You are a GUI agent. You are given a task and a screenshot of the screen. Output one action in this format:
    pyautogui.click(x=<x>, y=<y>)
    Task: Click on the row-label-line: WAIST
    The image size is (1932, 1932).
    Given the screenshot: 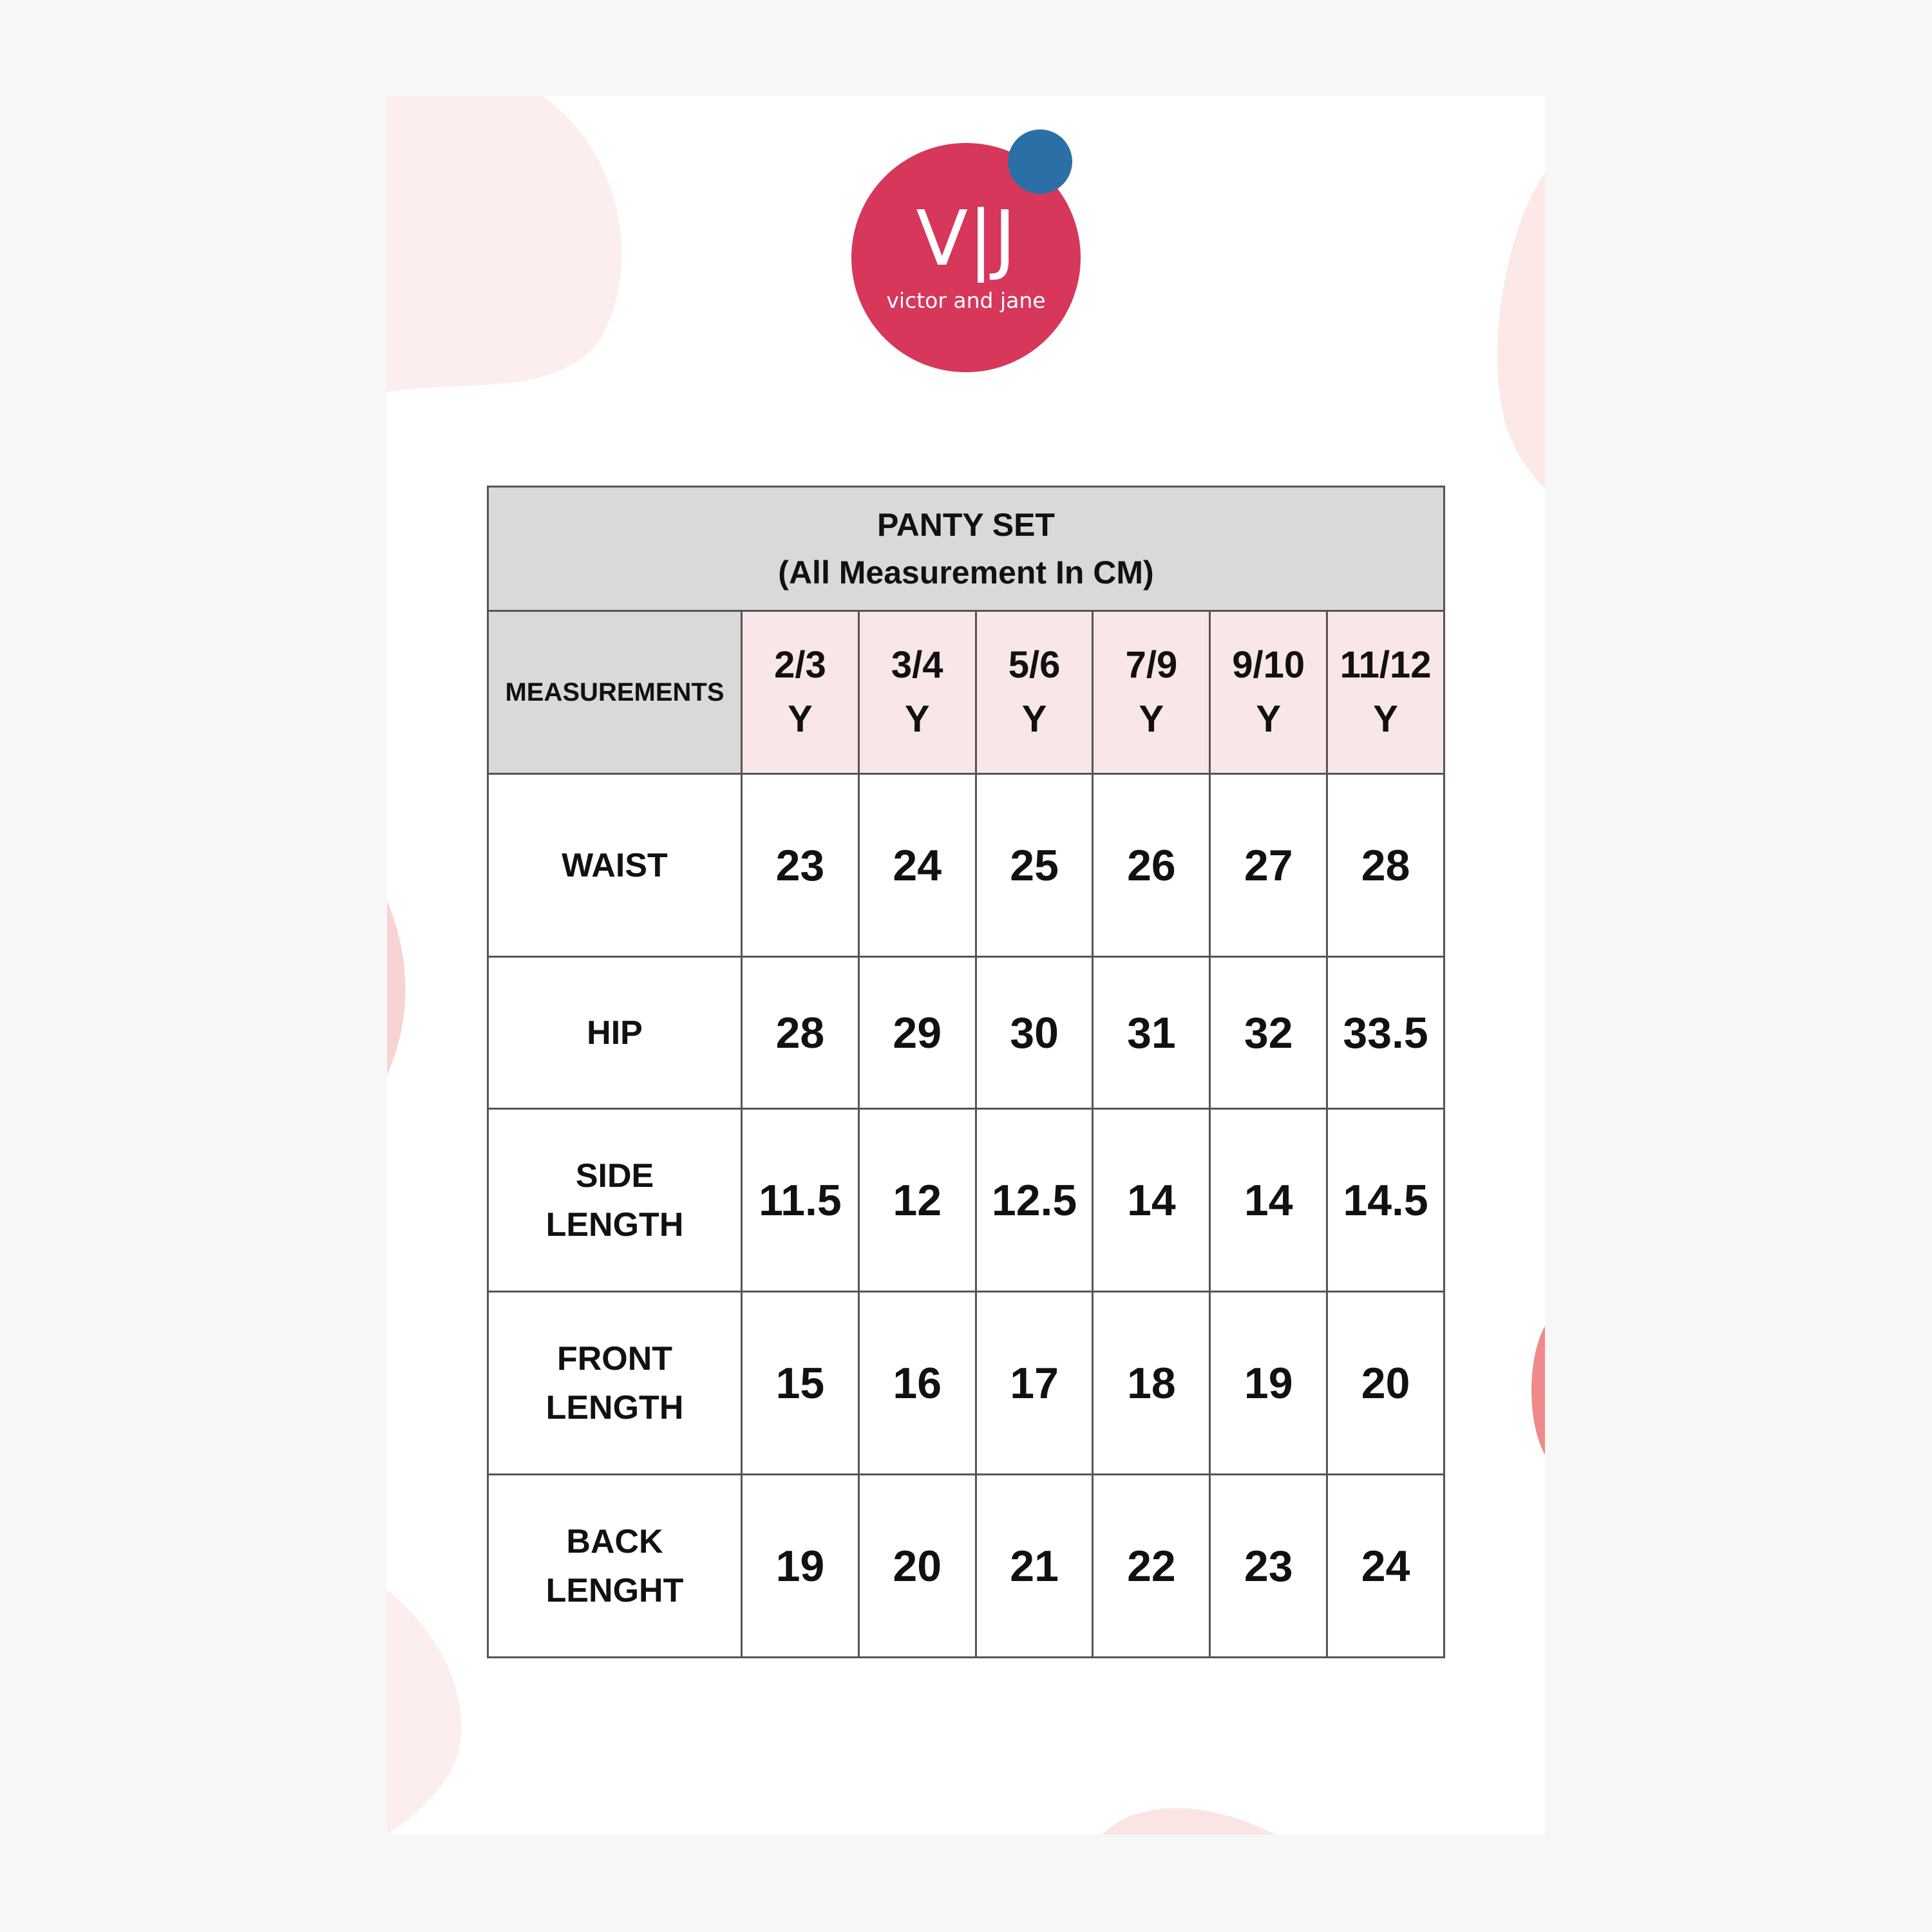 What is the action you would take?
    pyautogui.click(x=615, y=865)
    